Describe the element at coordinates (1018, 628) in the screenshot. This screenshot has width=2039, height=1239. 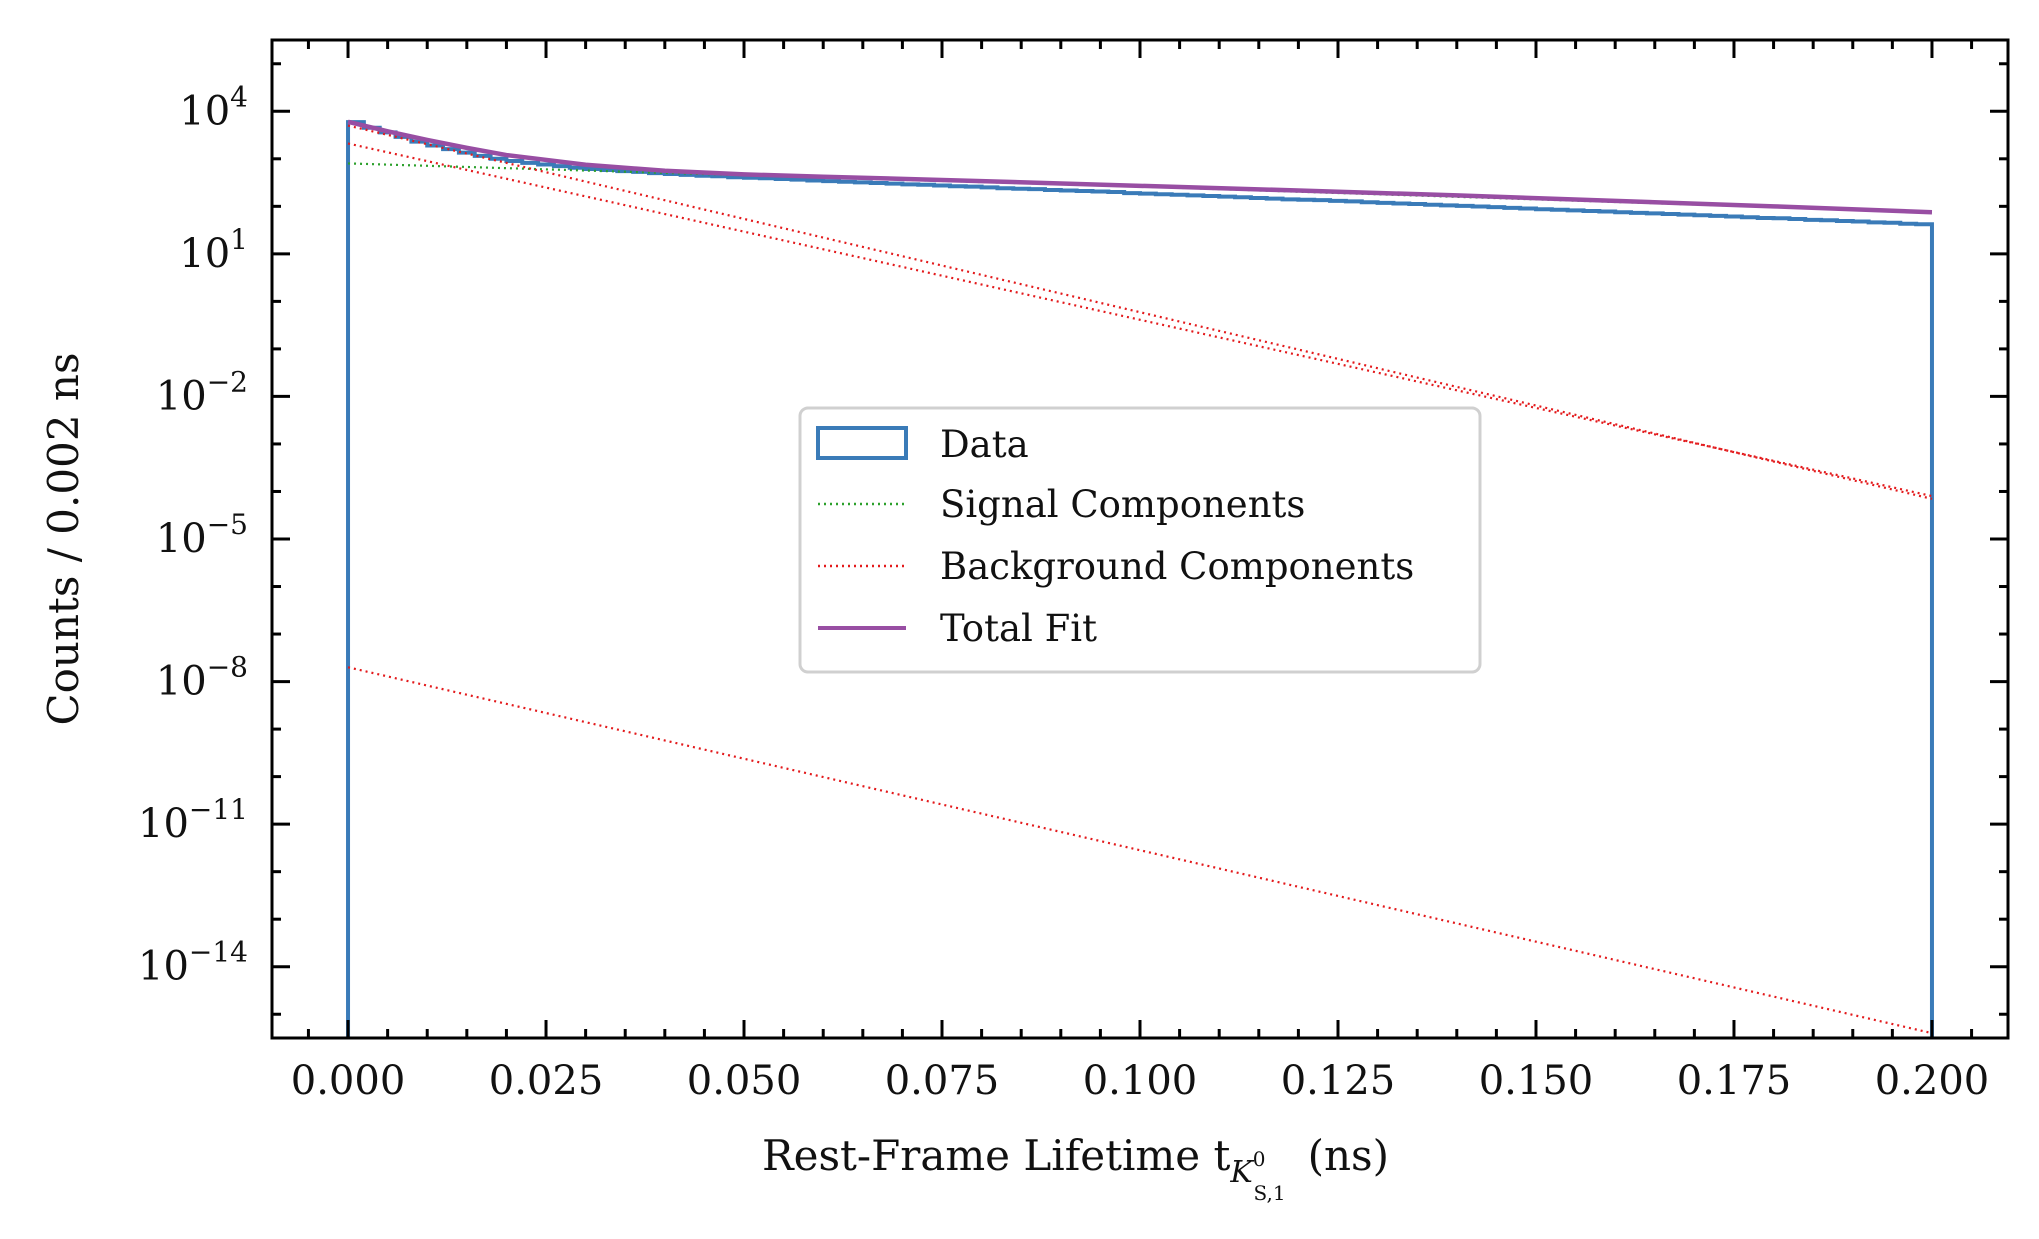
I see `legend-label-total-fit: Total Fit` at that location.